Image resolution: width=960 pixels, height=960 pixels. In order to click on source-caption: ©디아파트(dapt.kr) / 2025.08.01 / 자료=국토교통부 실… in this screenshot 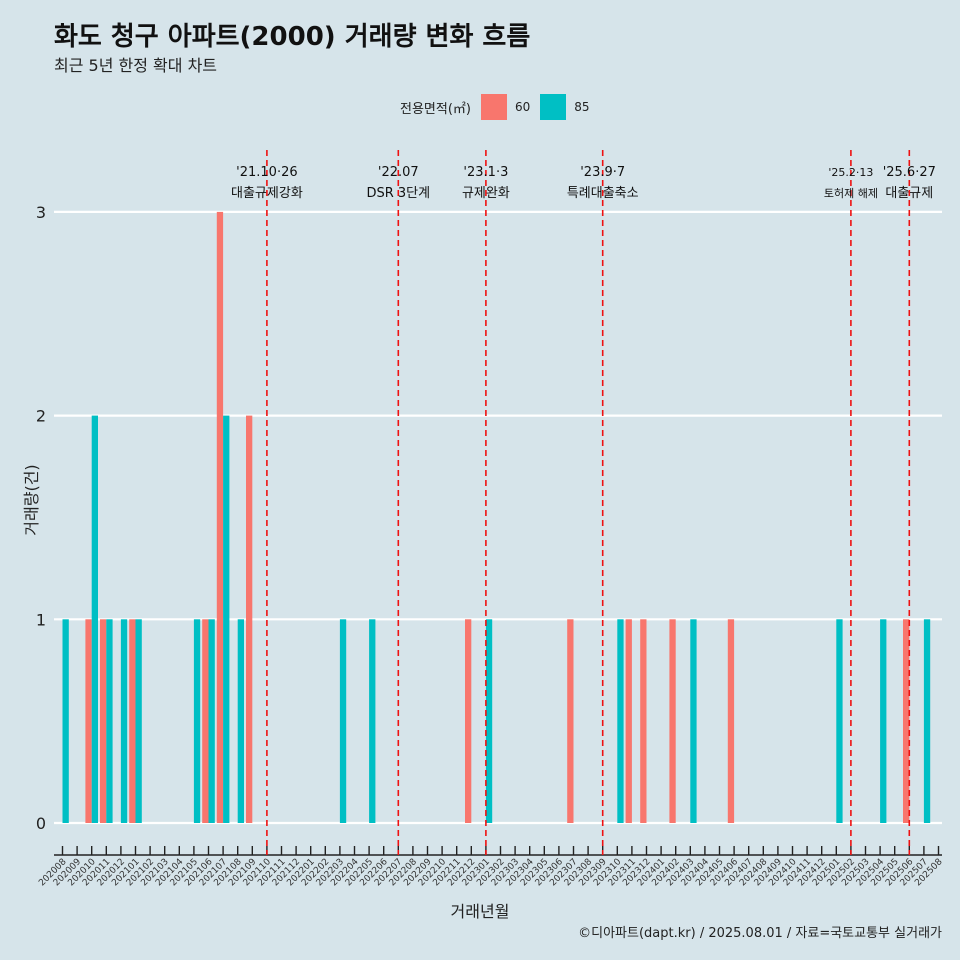, I will do `click(760, 933)`.